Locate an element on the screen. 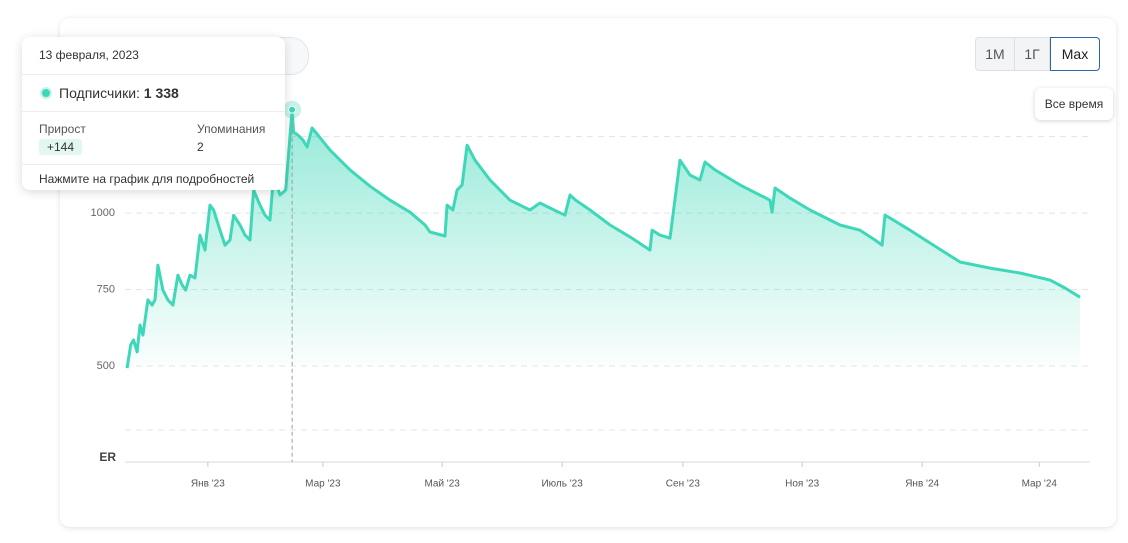 The width and height of the screenshot is (1128, 543). x-tick-label: Сен '23 is located at coordinates (683, 484).